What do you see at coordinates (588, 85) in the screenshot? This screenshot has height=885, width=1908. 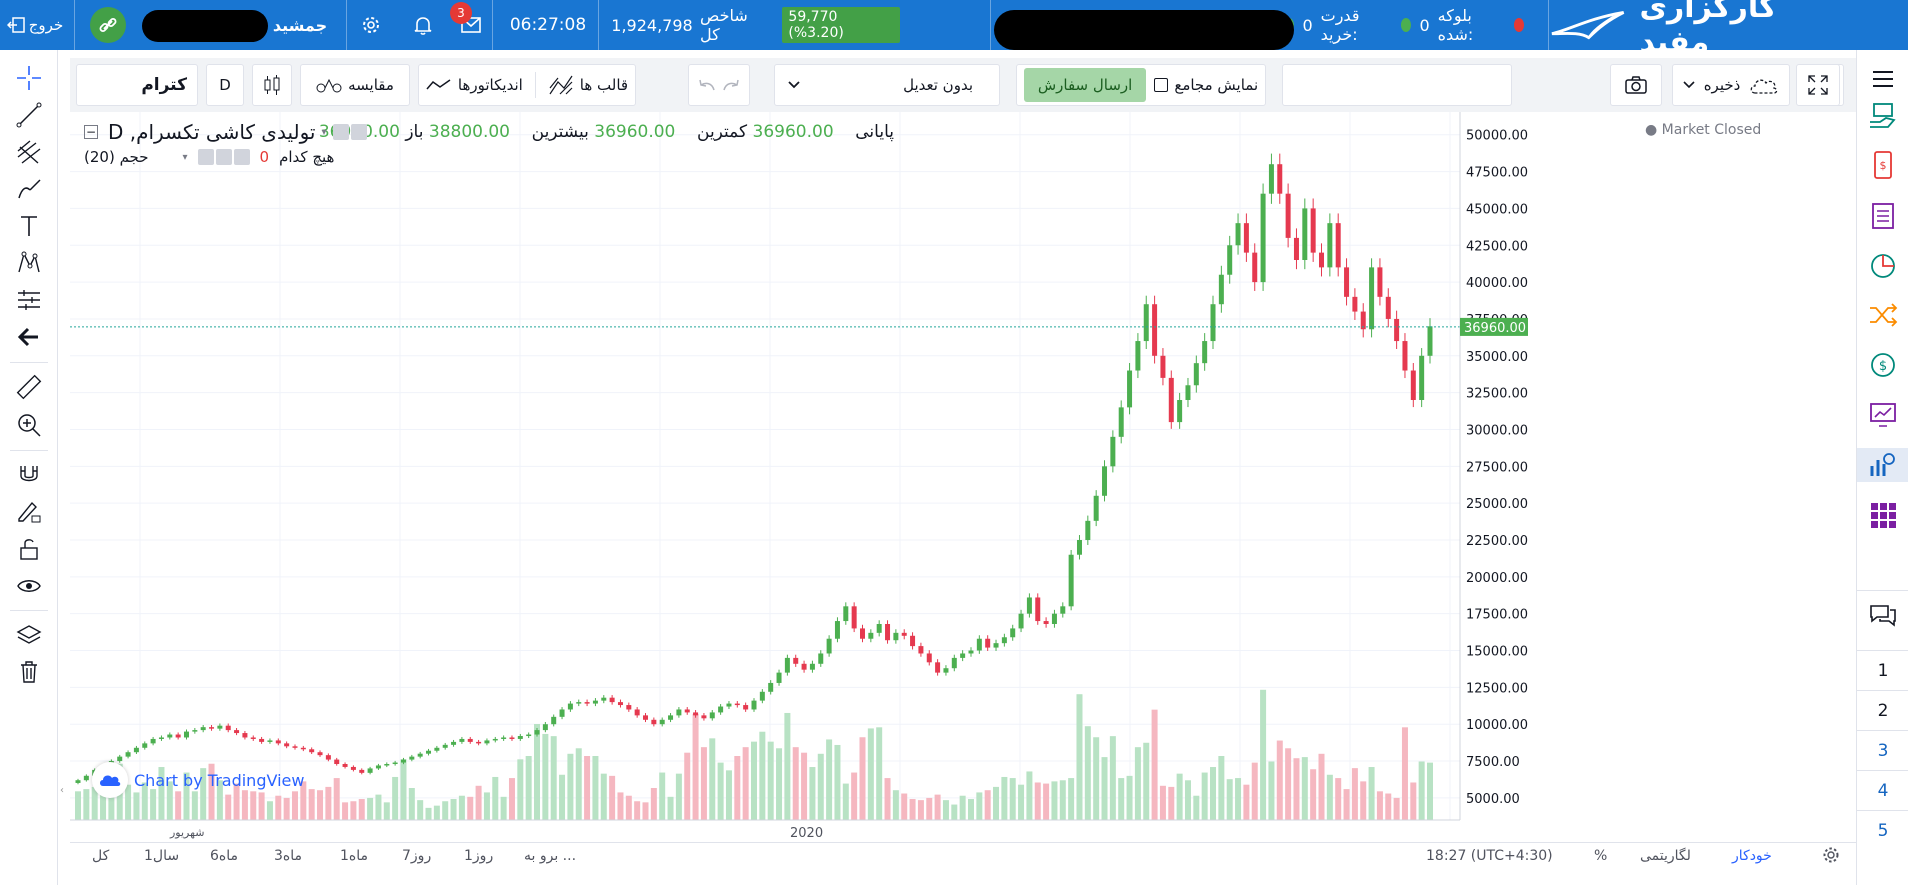 I see `templates-button: قالب ها` at bounding box center [588, 85].